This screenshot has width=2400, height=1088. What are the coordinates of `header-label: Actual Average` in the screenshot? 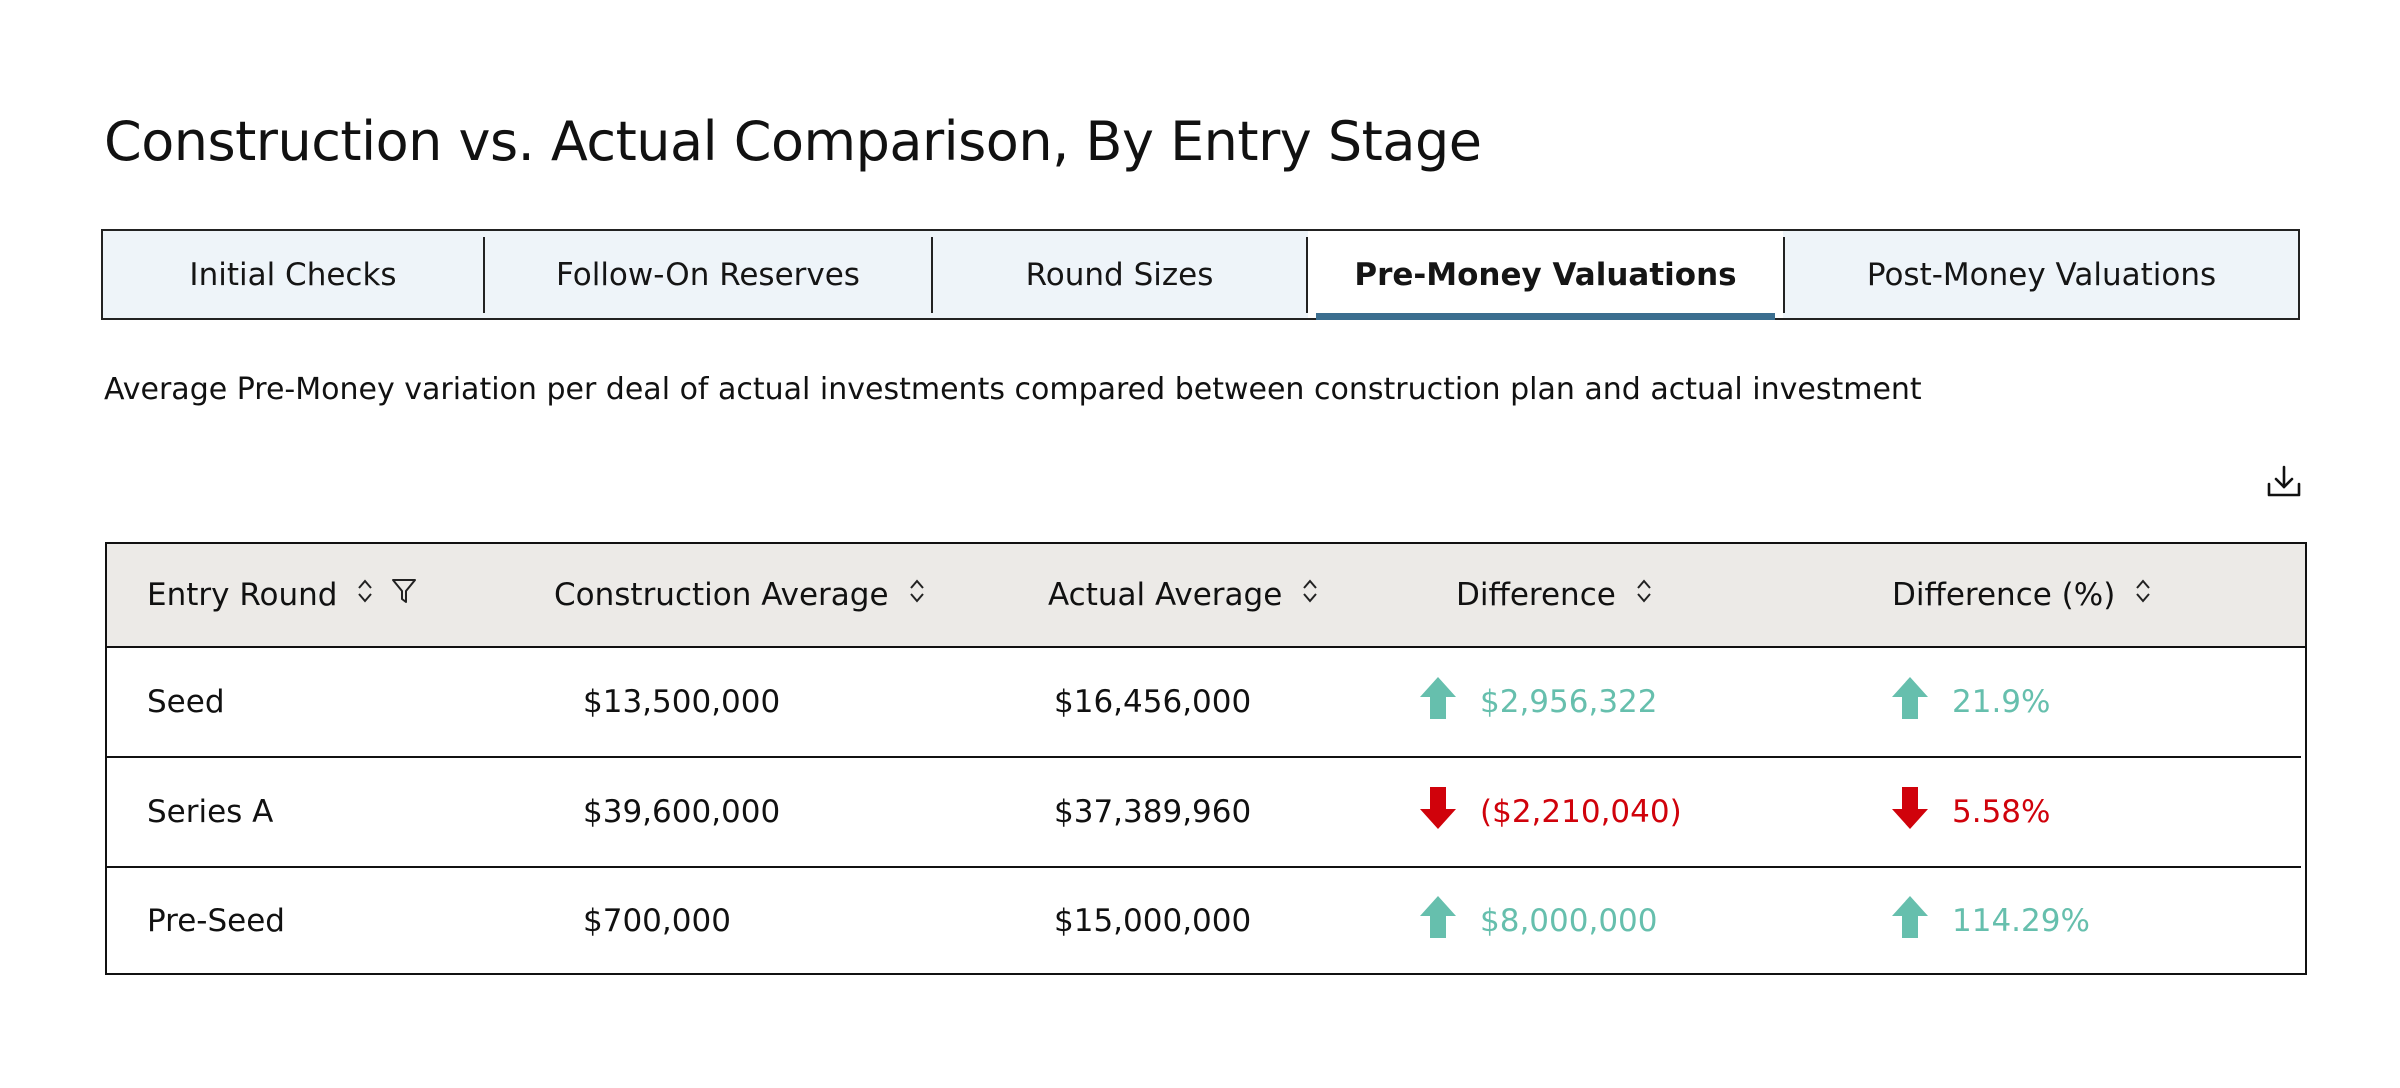 It's located at (1165, 595).